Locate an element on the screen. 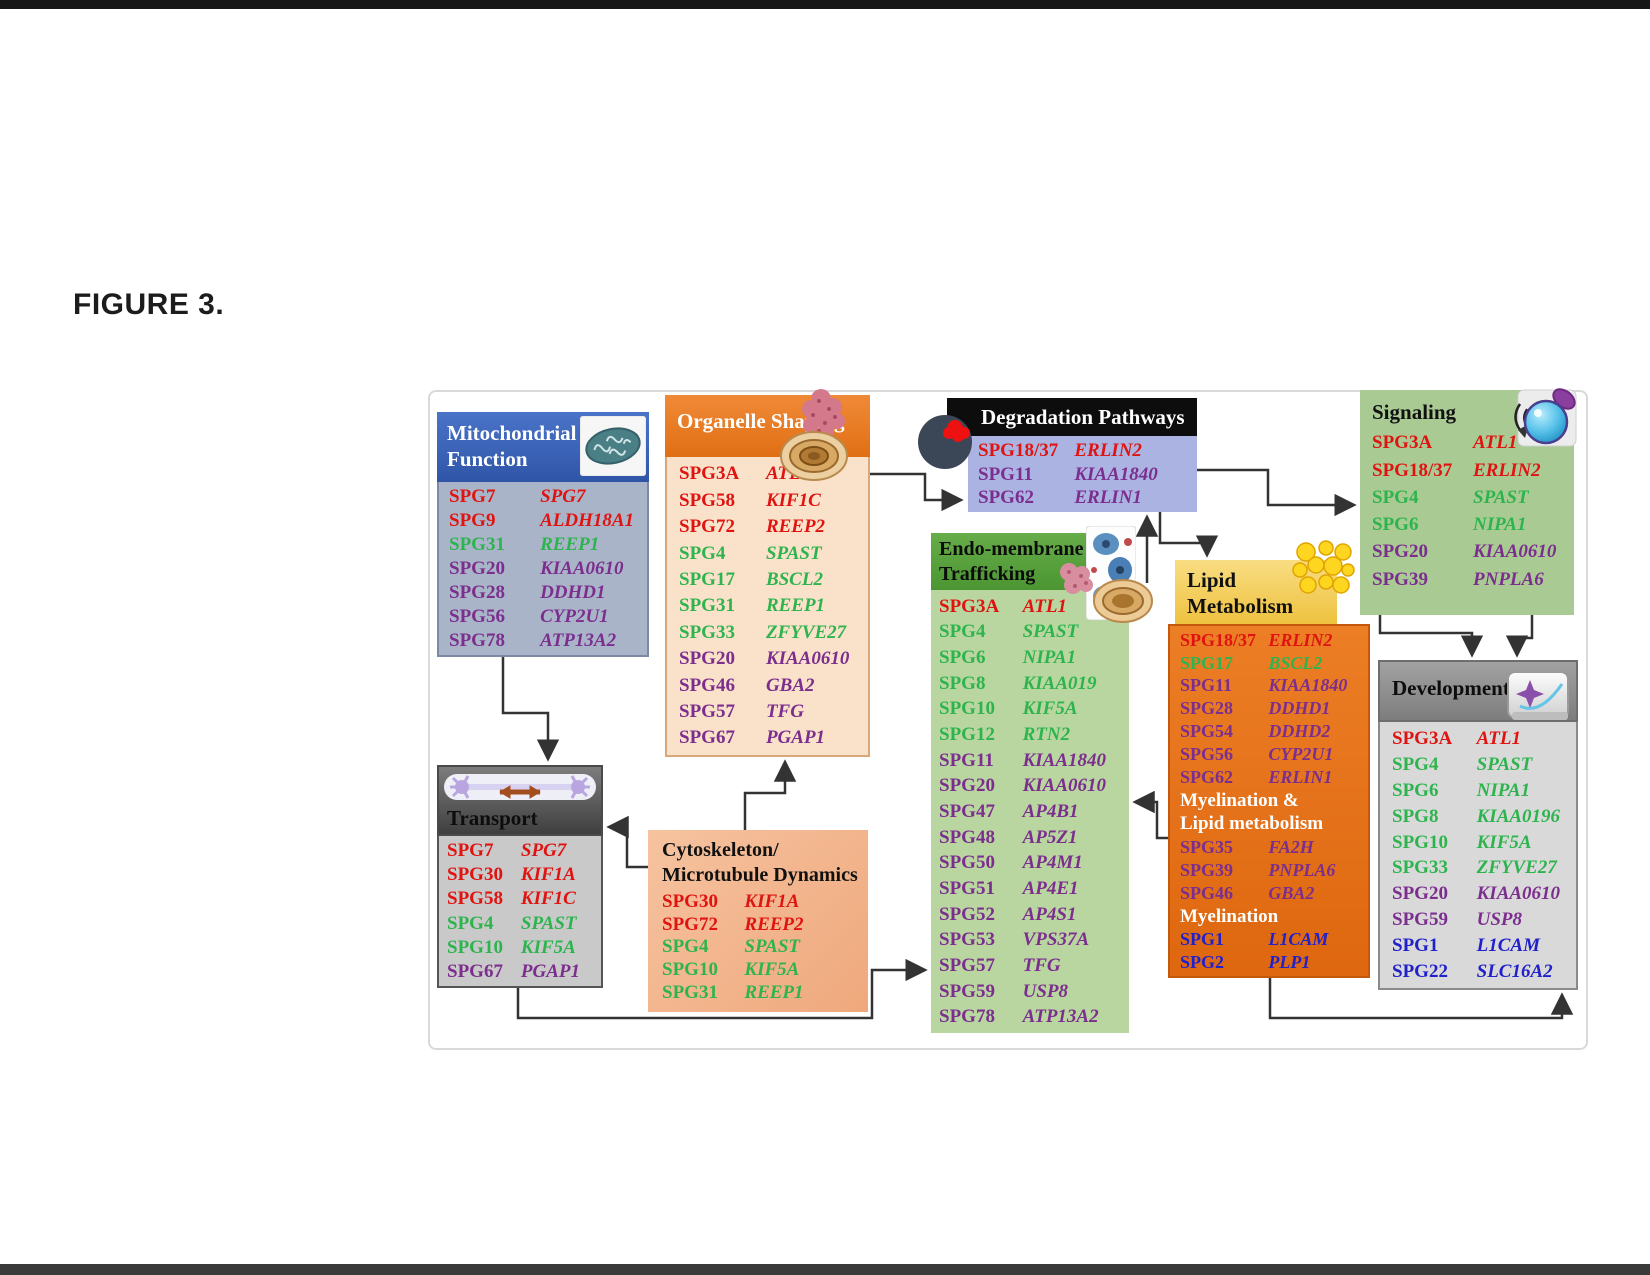 The image size is (1650, 1275). transport-header: Transport is located at coordinates (520, 800).